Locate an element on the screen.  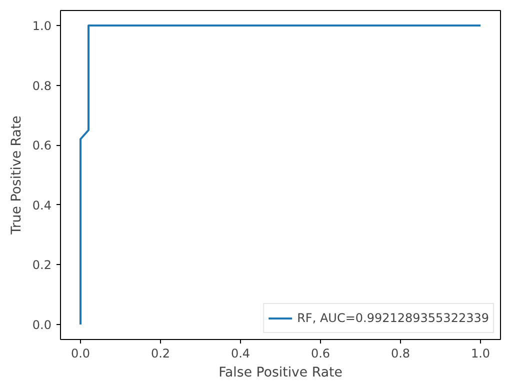
y-tick-label: 0.8 is located at coordinates (42, 85).